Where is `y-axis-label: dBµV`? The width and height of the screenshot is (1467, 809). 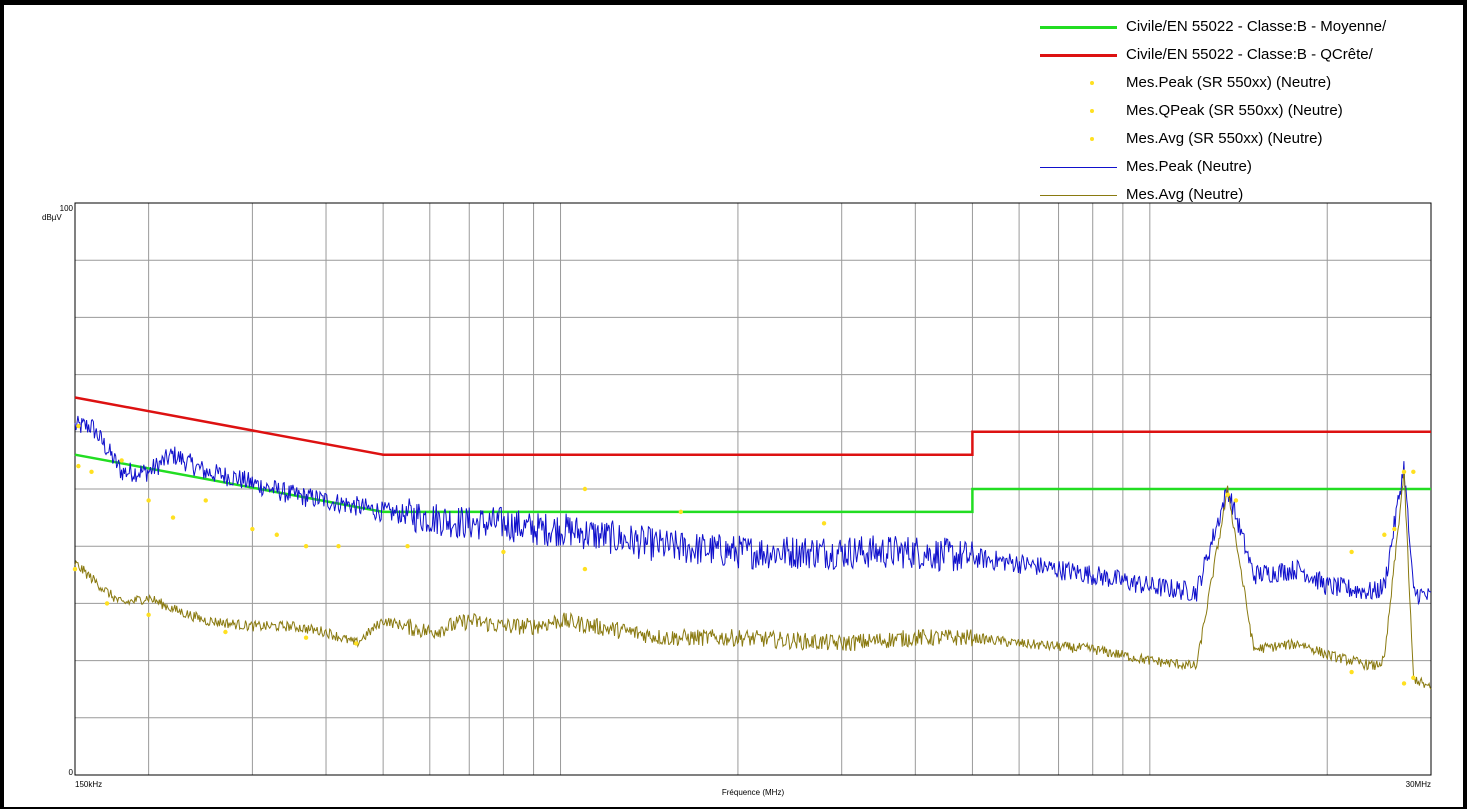
y-axis-label: dBµV is located at coordinates (52, 217).